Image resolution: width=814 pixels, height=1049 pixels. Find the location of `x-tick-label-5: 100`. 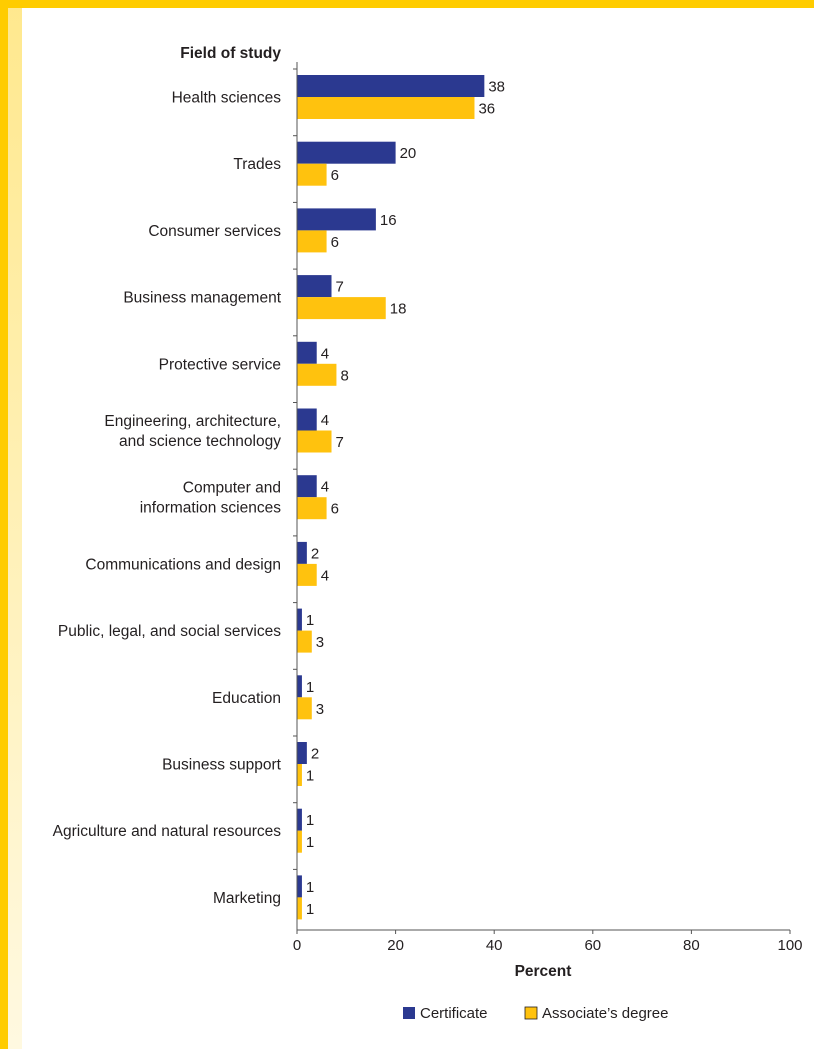

x-tick-label-5: 100 is located at coordinates (789, 945).